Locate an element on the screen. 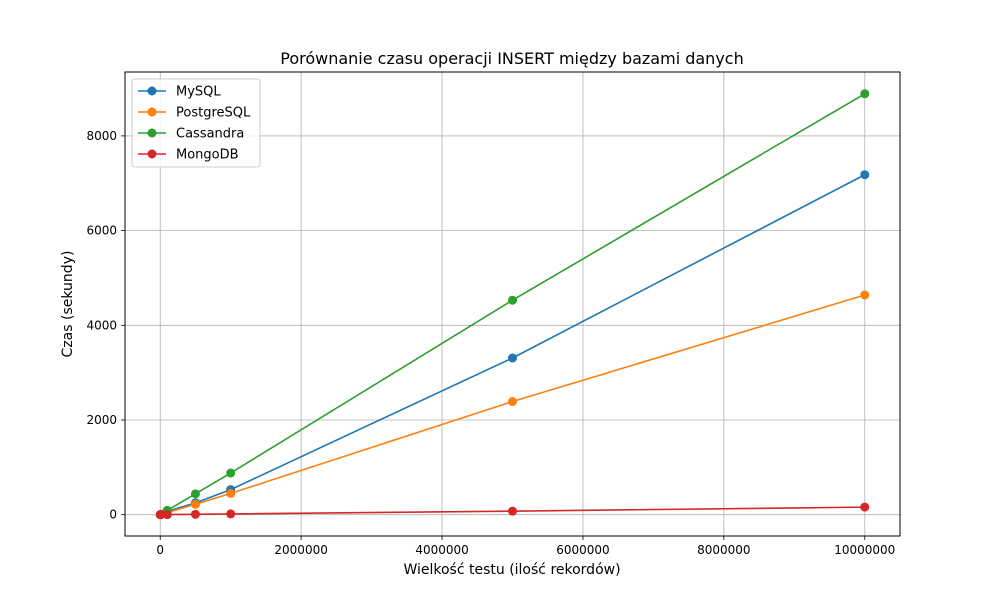  legend-label: MySQL is located at coordinates (198, 92).